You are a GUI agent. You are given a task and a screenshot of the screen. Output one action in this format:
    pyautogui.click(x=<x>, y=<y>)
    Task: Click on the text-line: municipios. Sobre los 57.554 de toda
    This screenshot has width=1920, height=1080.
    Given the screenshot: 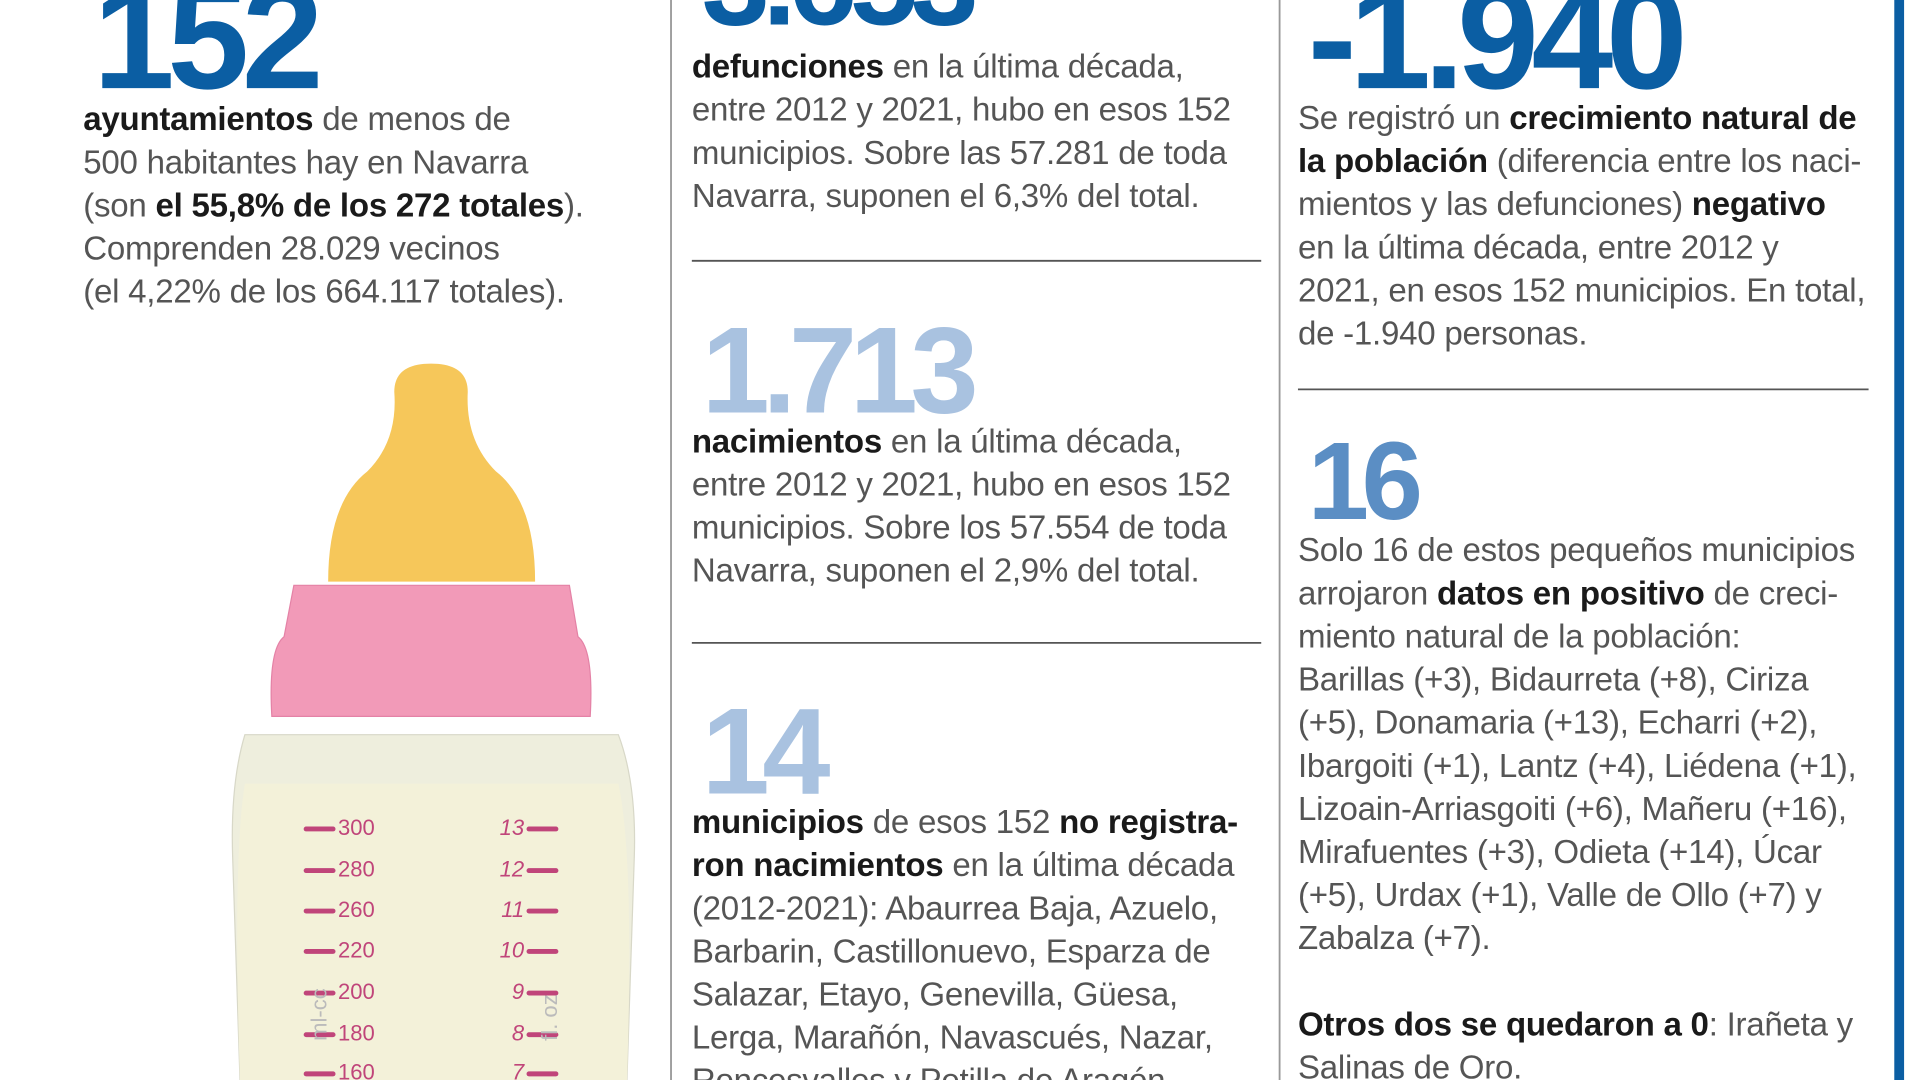 What is the action you would take?
    pyautogui.click(x=960, y=527)
    